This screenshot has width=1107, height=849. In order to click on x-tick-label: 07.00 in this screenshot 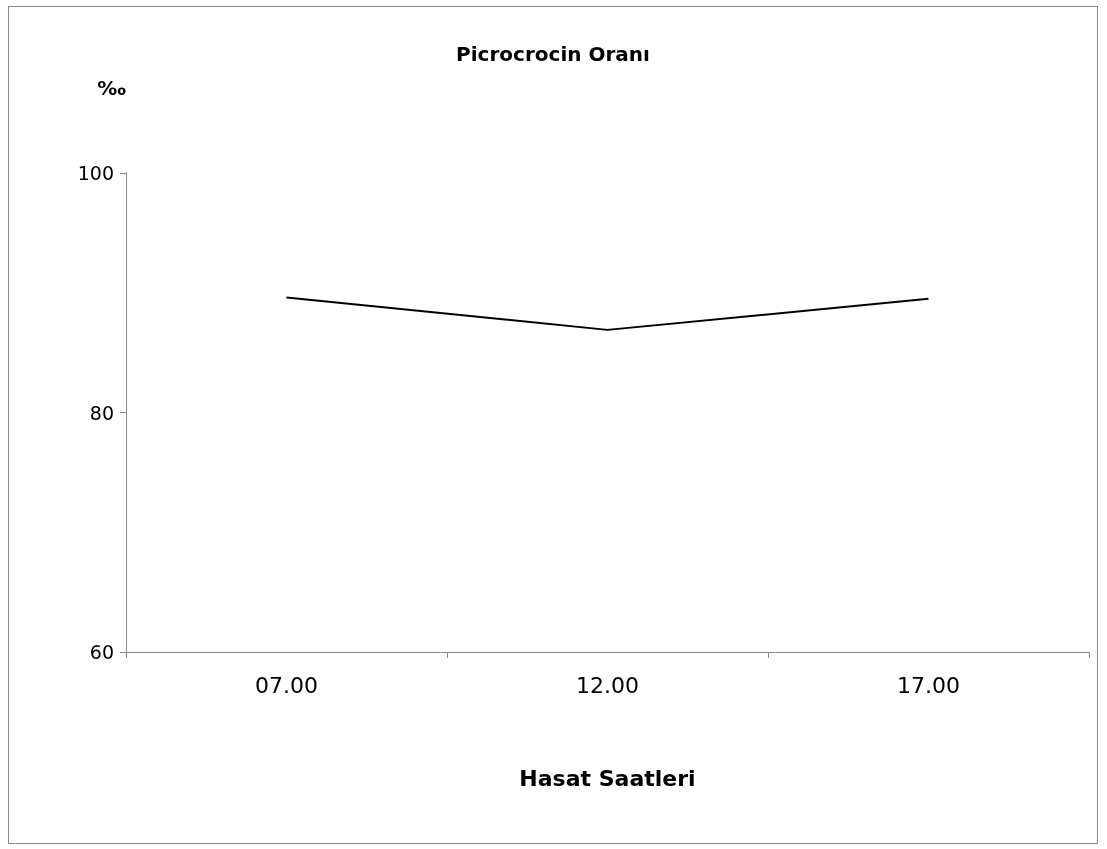, I will do `click(286, 685)`.